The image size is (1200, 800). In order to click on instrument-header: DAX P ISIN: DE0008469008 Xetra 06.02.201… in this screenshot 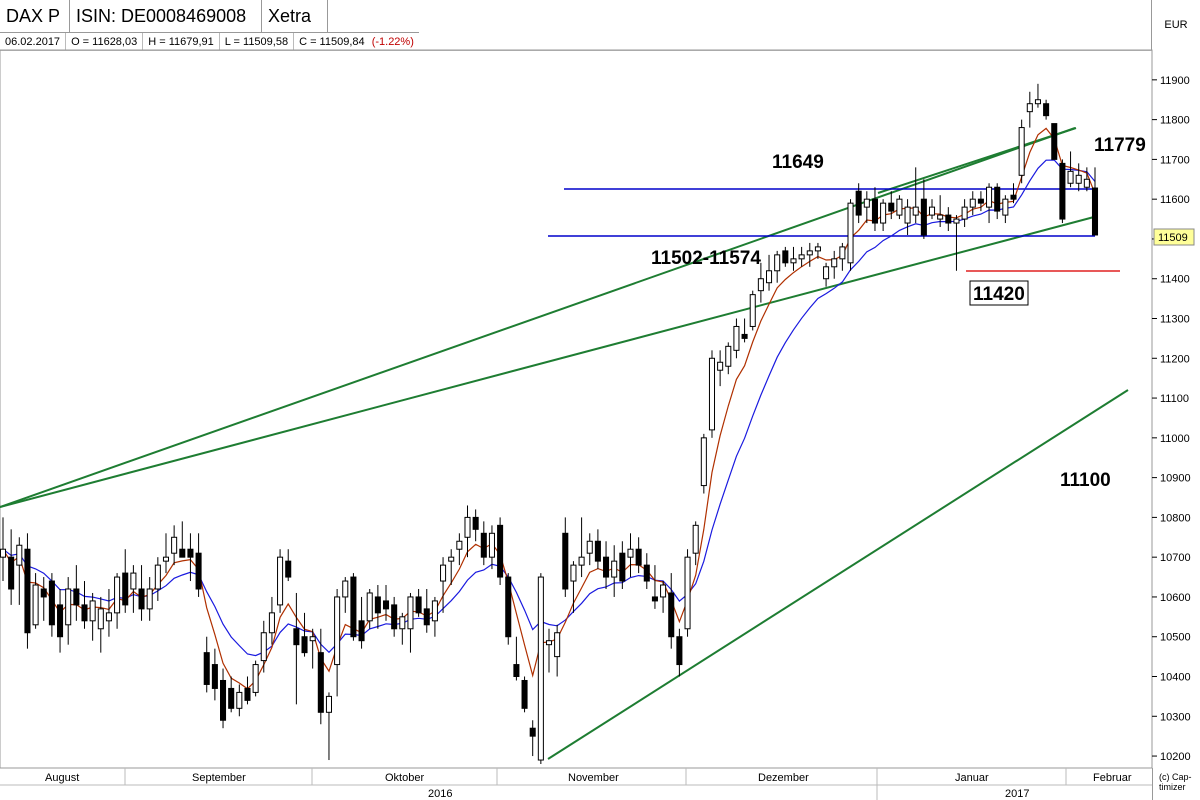, I will do `click(576, 25)`.